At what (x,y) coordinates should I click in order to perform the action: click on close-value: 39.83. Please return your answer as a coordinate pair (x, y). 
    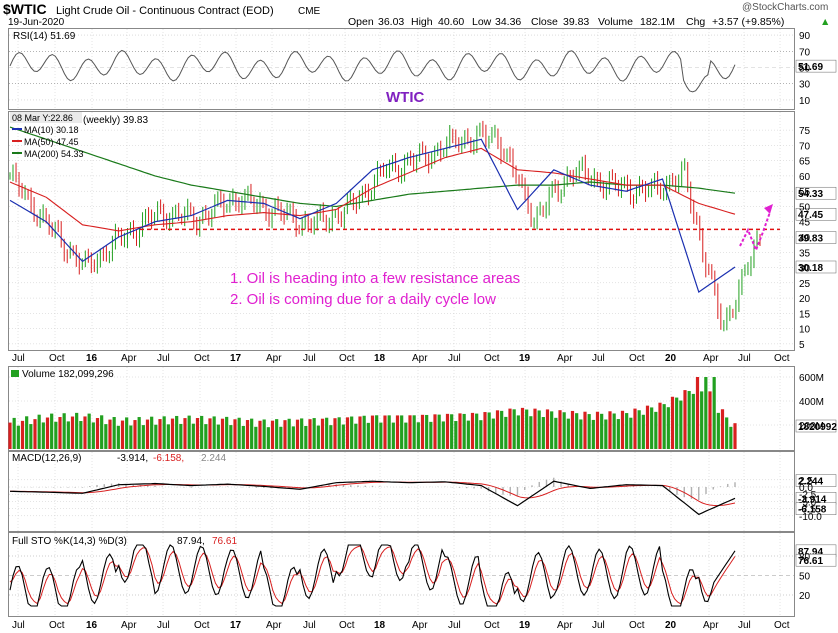
    Looking at the image, I should click on (576, 22).